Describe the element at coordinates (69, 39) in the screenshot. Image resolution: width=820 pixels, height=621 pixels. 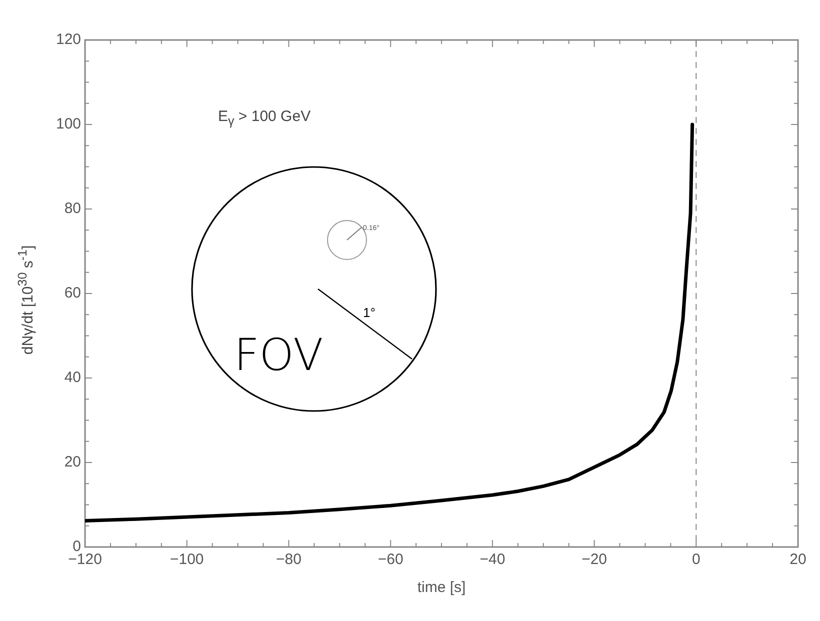
I see `y-tick-label: 120` at that location.